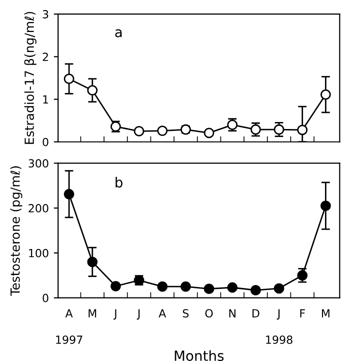 The width and height of the screenshot is (352, 361). What do you see at coordinates (69, 340) in the screenshot?
I see `text: 1997` at bounding box center [69, 340].